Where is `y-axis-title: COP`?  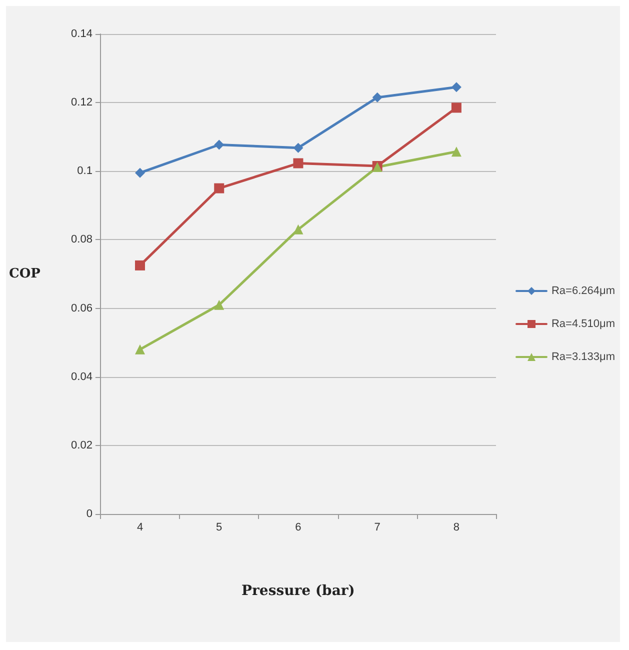
y-axis-title: COP is located at coordinates (24, 274).